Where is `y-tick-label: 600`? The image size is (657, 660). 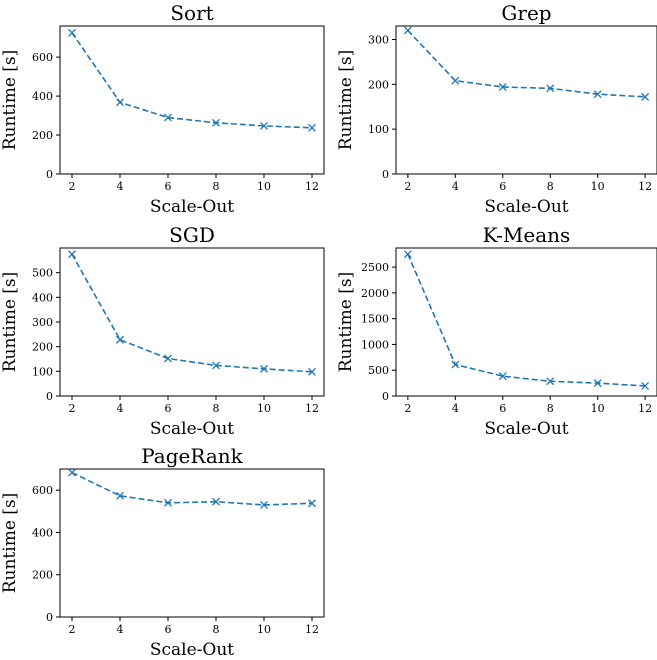
y-tick-label: 600 is located at coordinates (42, 57).